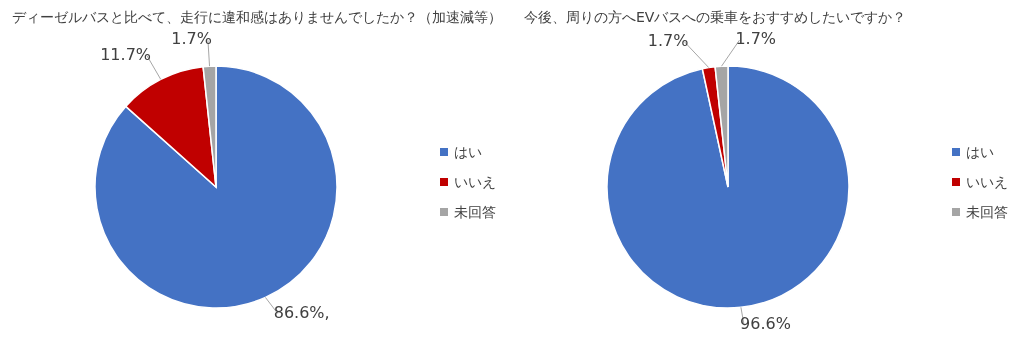  What do you see at coordinates (257, 17) in the screenshot?
I see `chart-title: ディーゼルバスと比べて、走行に違和感はありませんでしたか？（加速減等）` at bounding box center [257, 17].